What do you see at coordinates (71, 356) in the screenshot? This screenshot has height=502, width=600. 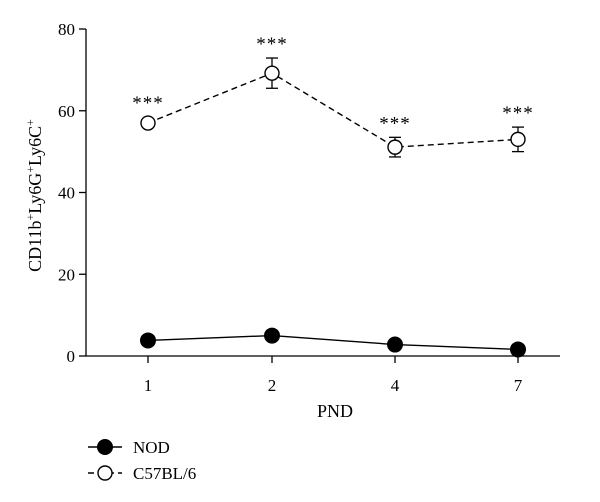 I see `y-tick-label: 0` at bounding box center [71, 356].